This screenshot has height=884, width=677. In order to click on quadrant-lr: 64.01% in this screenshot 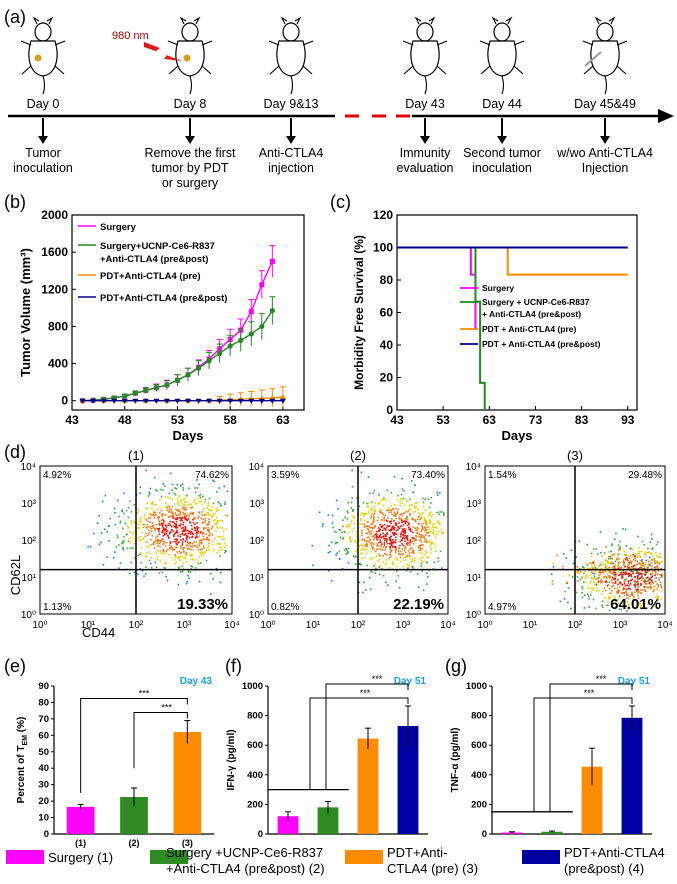, I will do `click(635, 604)`.